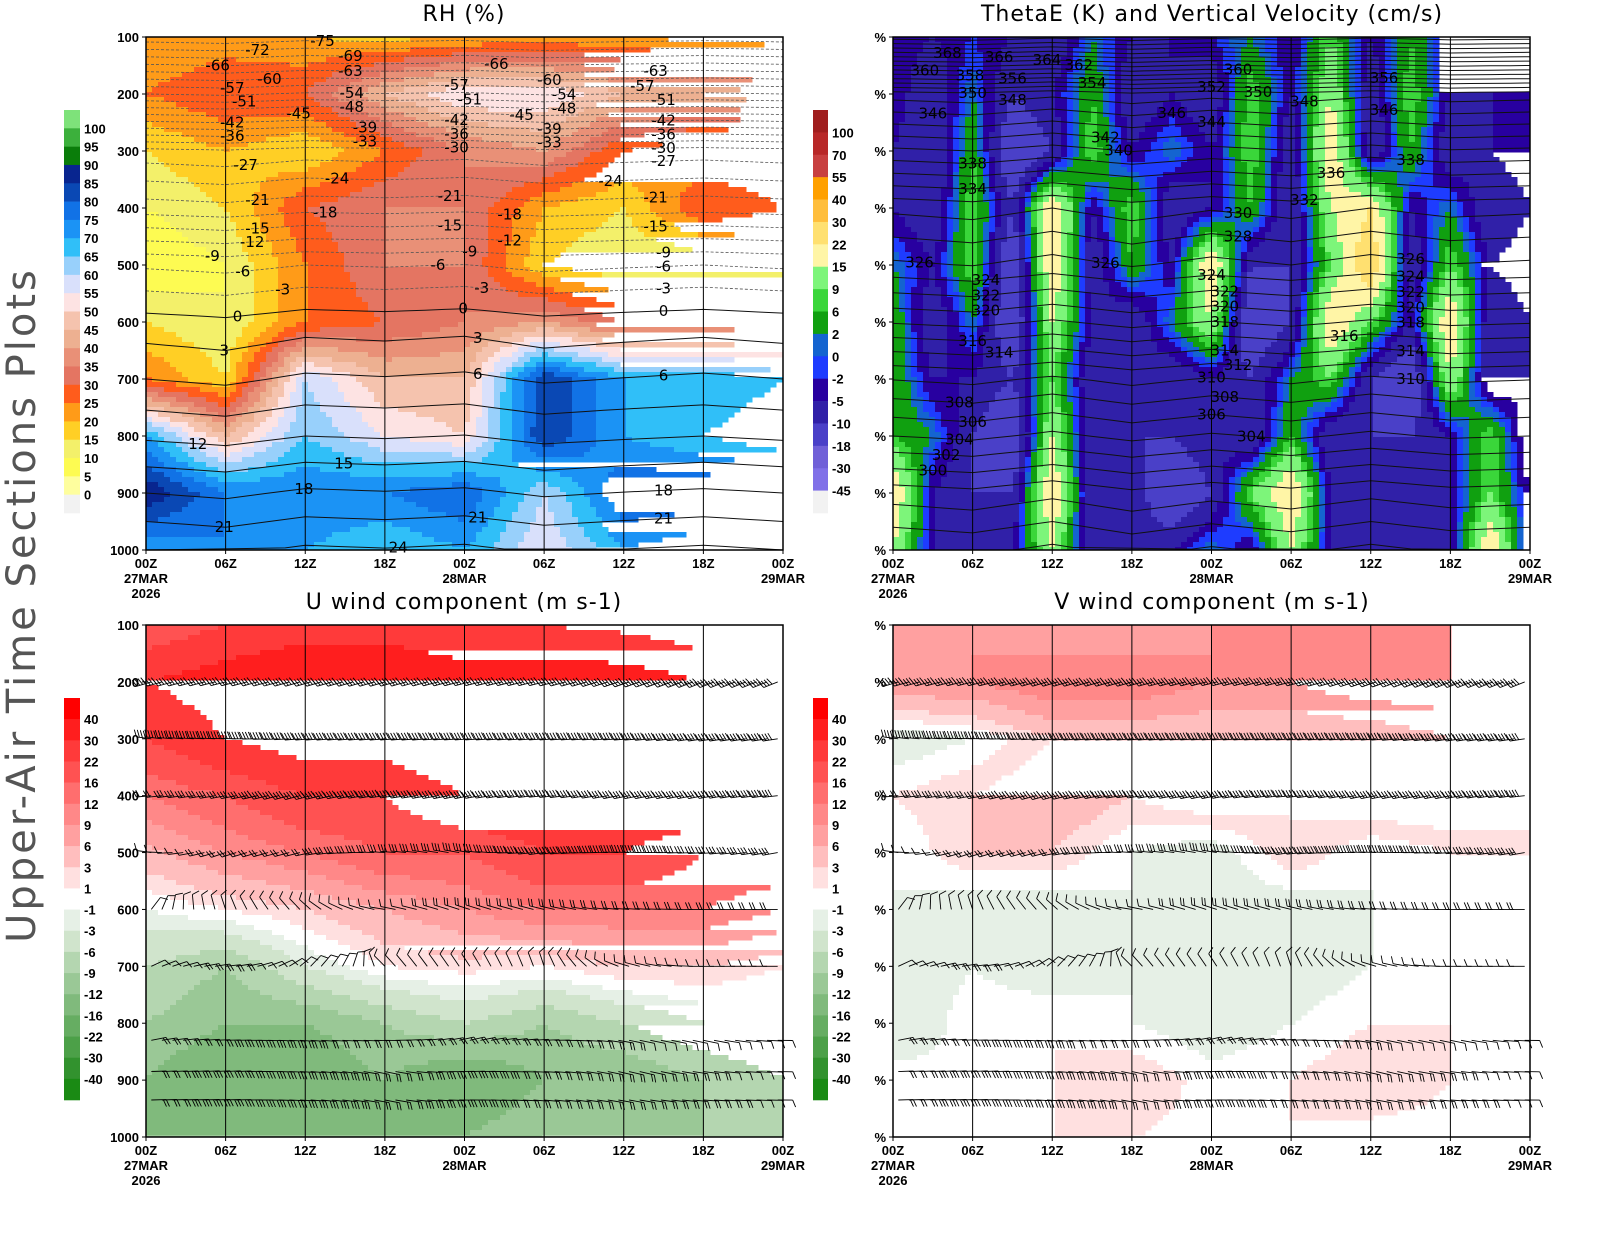 The height and width of the screenshot is (1236, 1600). I want to click on contour-label: -15, so click(450, 225).